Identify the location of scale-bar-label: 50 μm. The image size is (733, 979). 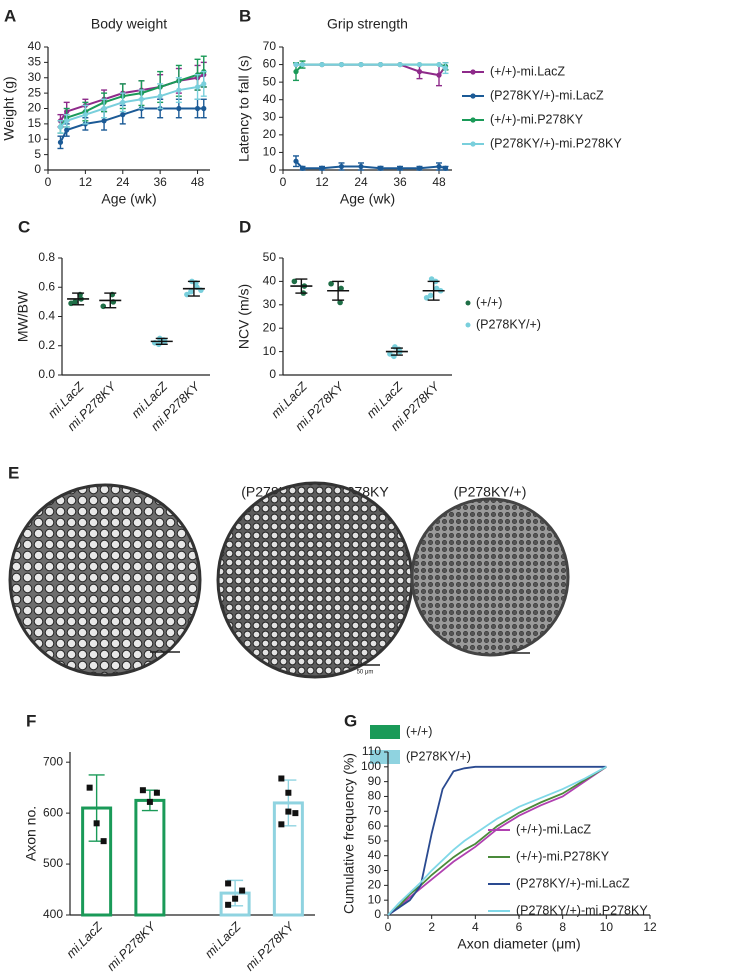
(365, 673).